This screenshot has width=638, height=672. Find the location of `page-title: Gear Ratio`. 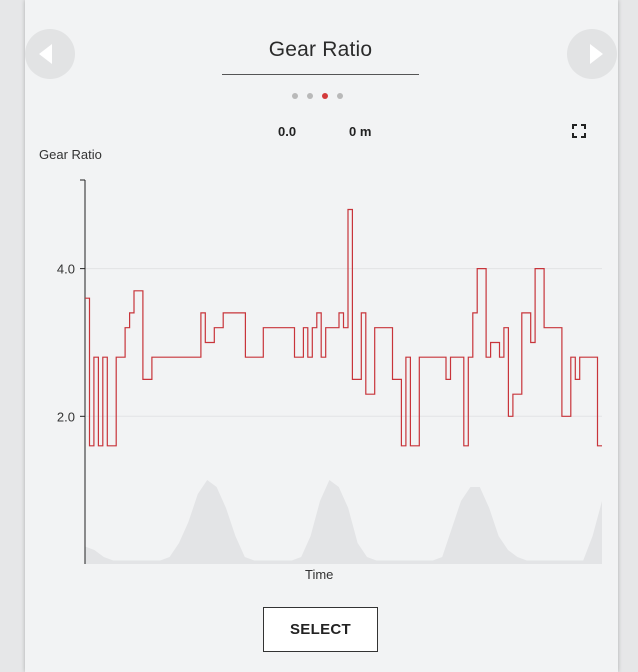

page-title: Gear Ratio is located at coordinates (320, 49).